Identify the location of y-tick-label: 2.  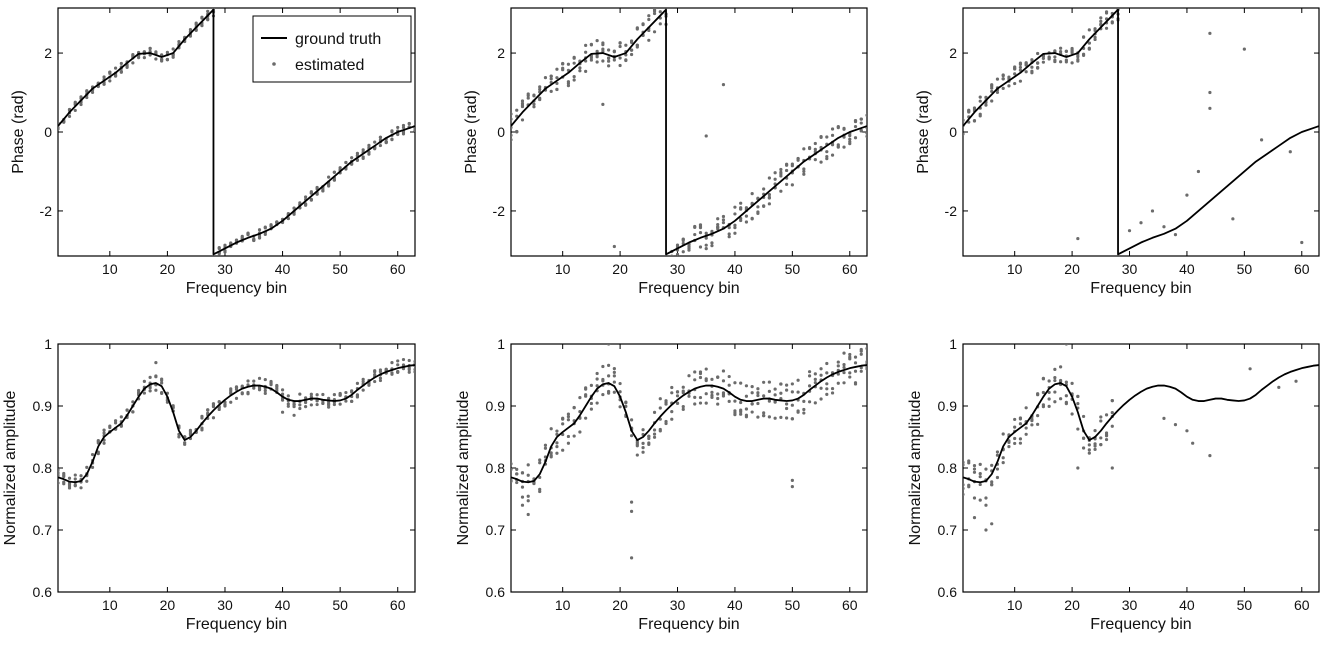
(501, 53).